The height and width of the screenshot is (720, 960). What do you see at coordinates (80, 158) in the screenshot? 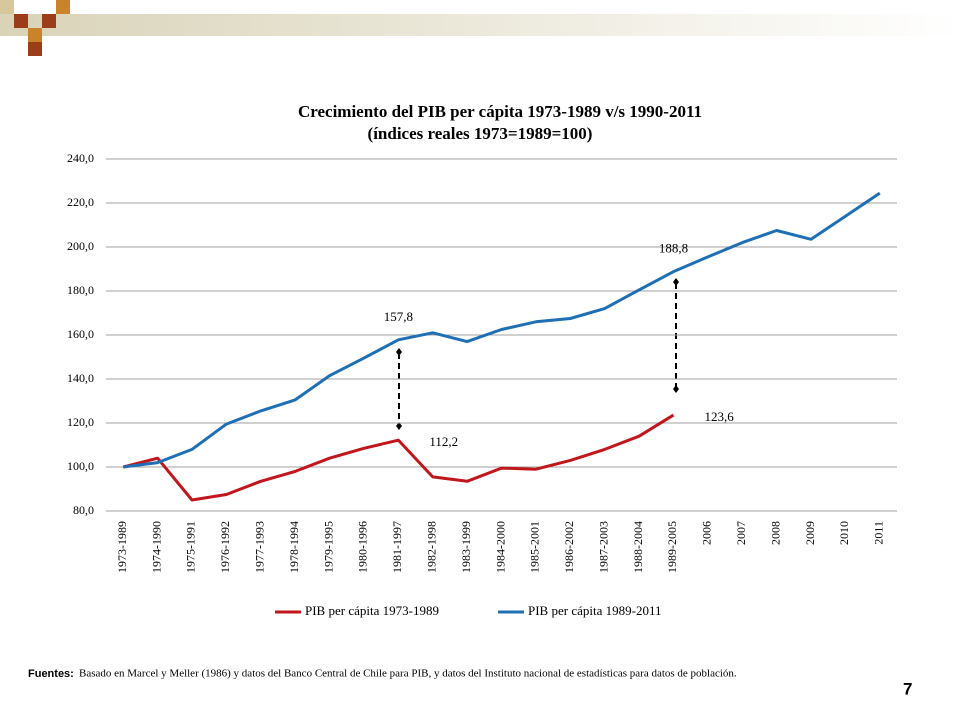
I see `y-tick-label: 240,0` at bounding box center [80, 158].